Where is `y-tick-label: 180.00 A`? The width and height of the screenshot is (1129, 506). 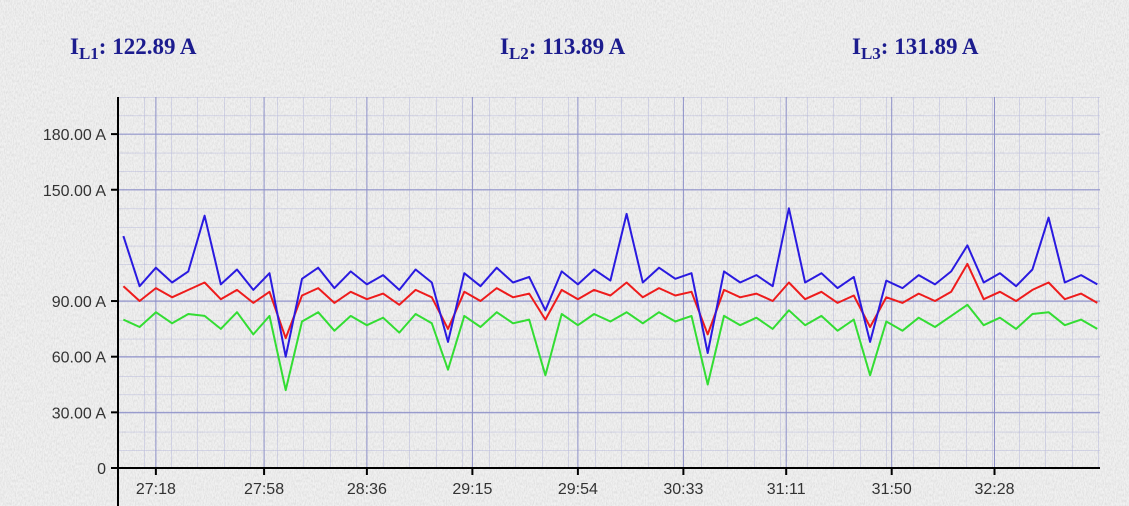
y-tick-label: 180.00 A is located at coordinates (75, 135).